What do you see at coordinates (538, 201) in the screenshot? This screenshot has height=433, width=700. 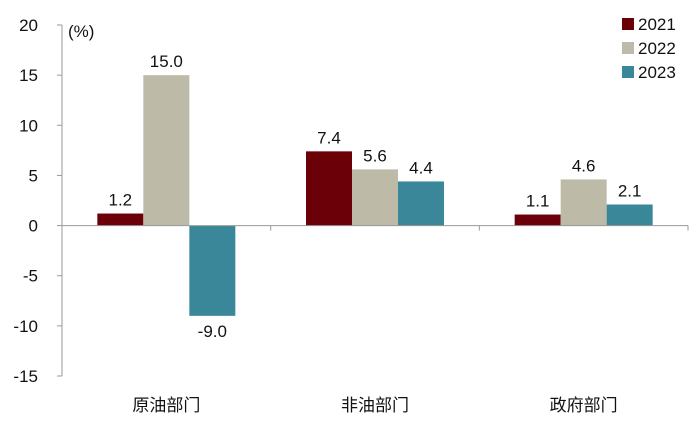 I see `data-label: 1.1` at bounding box center [538, 201].